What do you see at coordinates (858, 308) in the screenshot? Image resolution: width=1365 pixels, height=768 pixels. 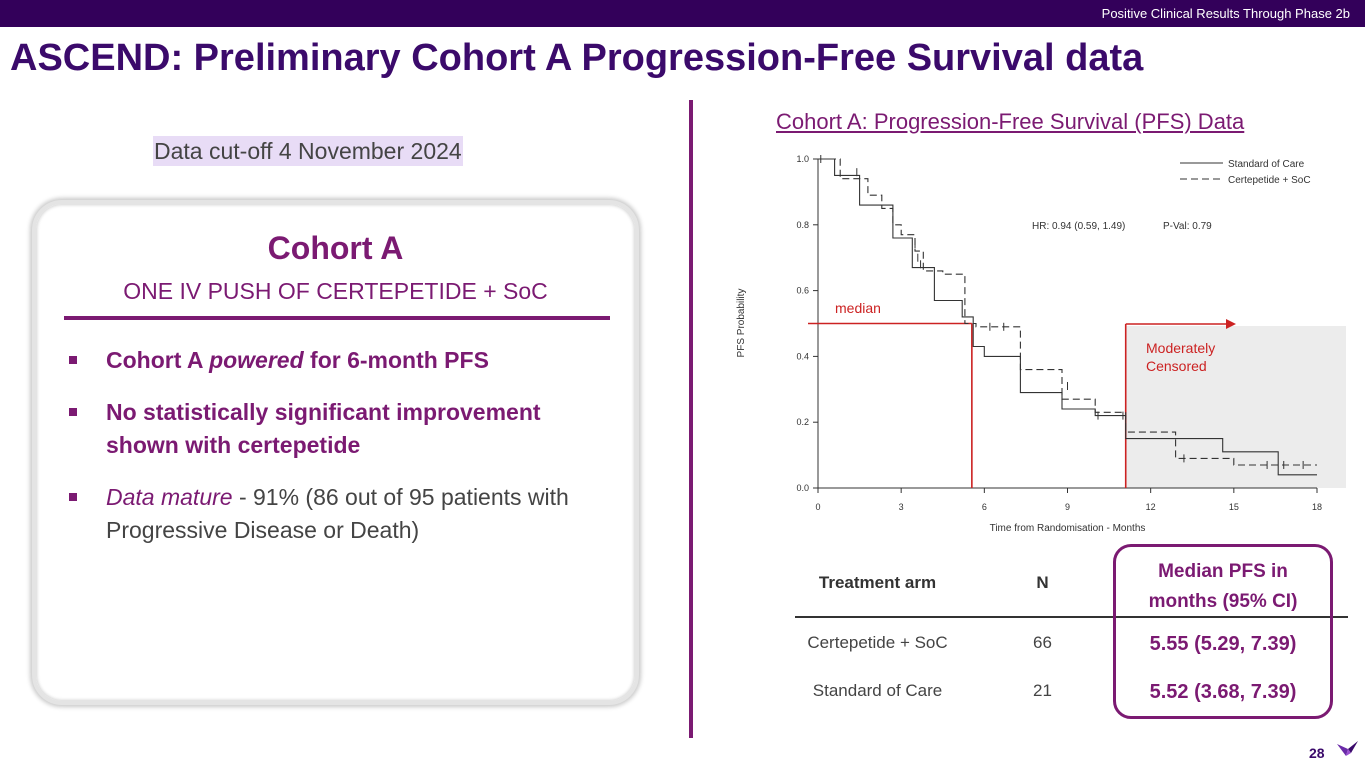 I see `median-label: median` at bounding box center [858, 308].